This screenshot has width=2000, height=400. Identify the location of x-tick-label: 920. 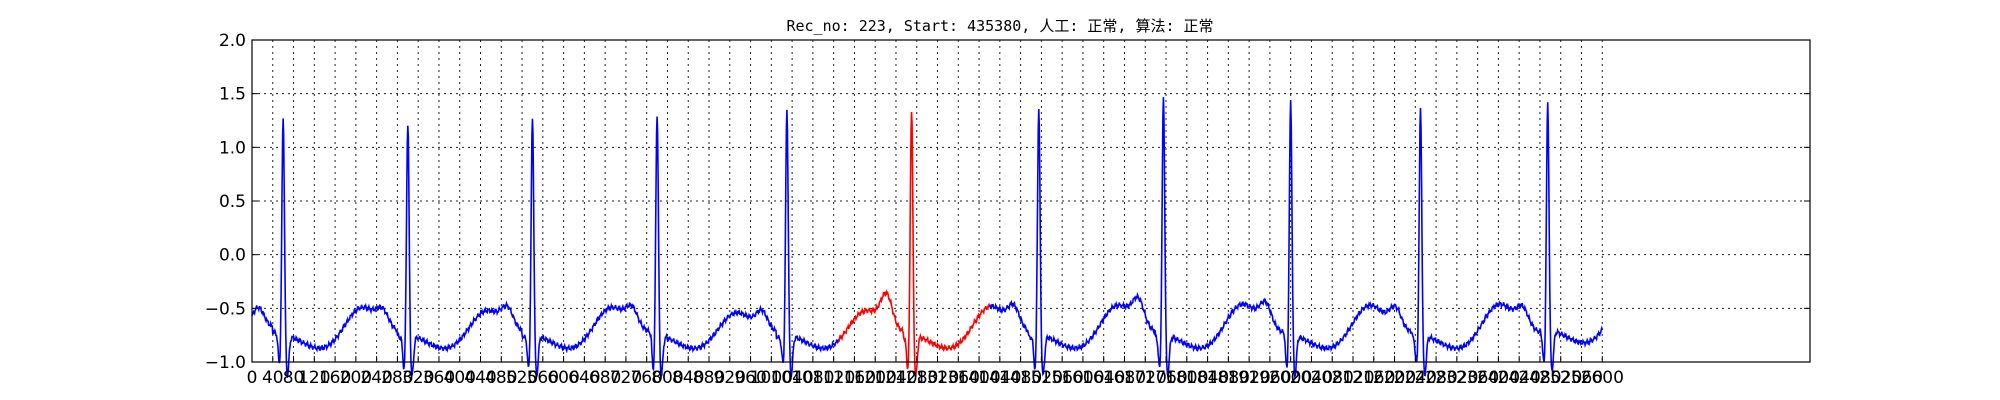
(730, 378).